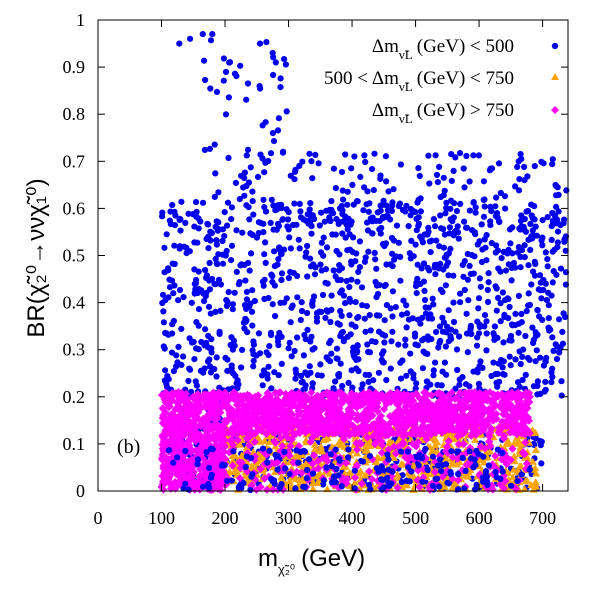  What do you see at coordinates (74, 397) in the screenshot?
I see `y-tick-label: 0.2` at bounding box center [74, 397].